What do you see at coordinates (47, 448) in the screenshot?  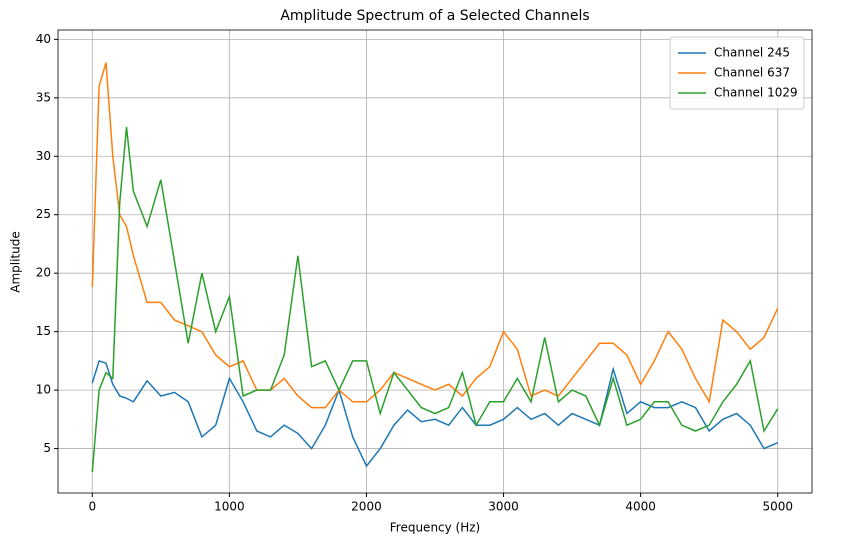 I see `y-tick-label: 5` at bounding box center [47, 448].